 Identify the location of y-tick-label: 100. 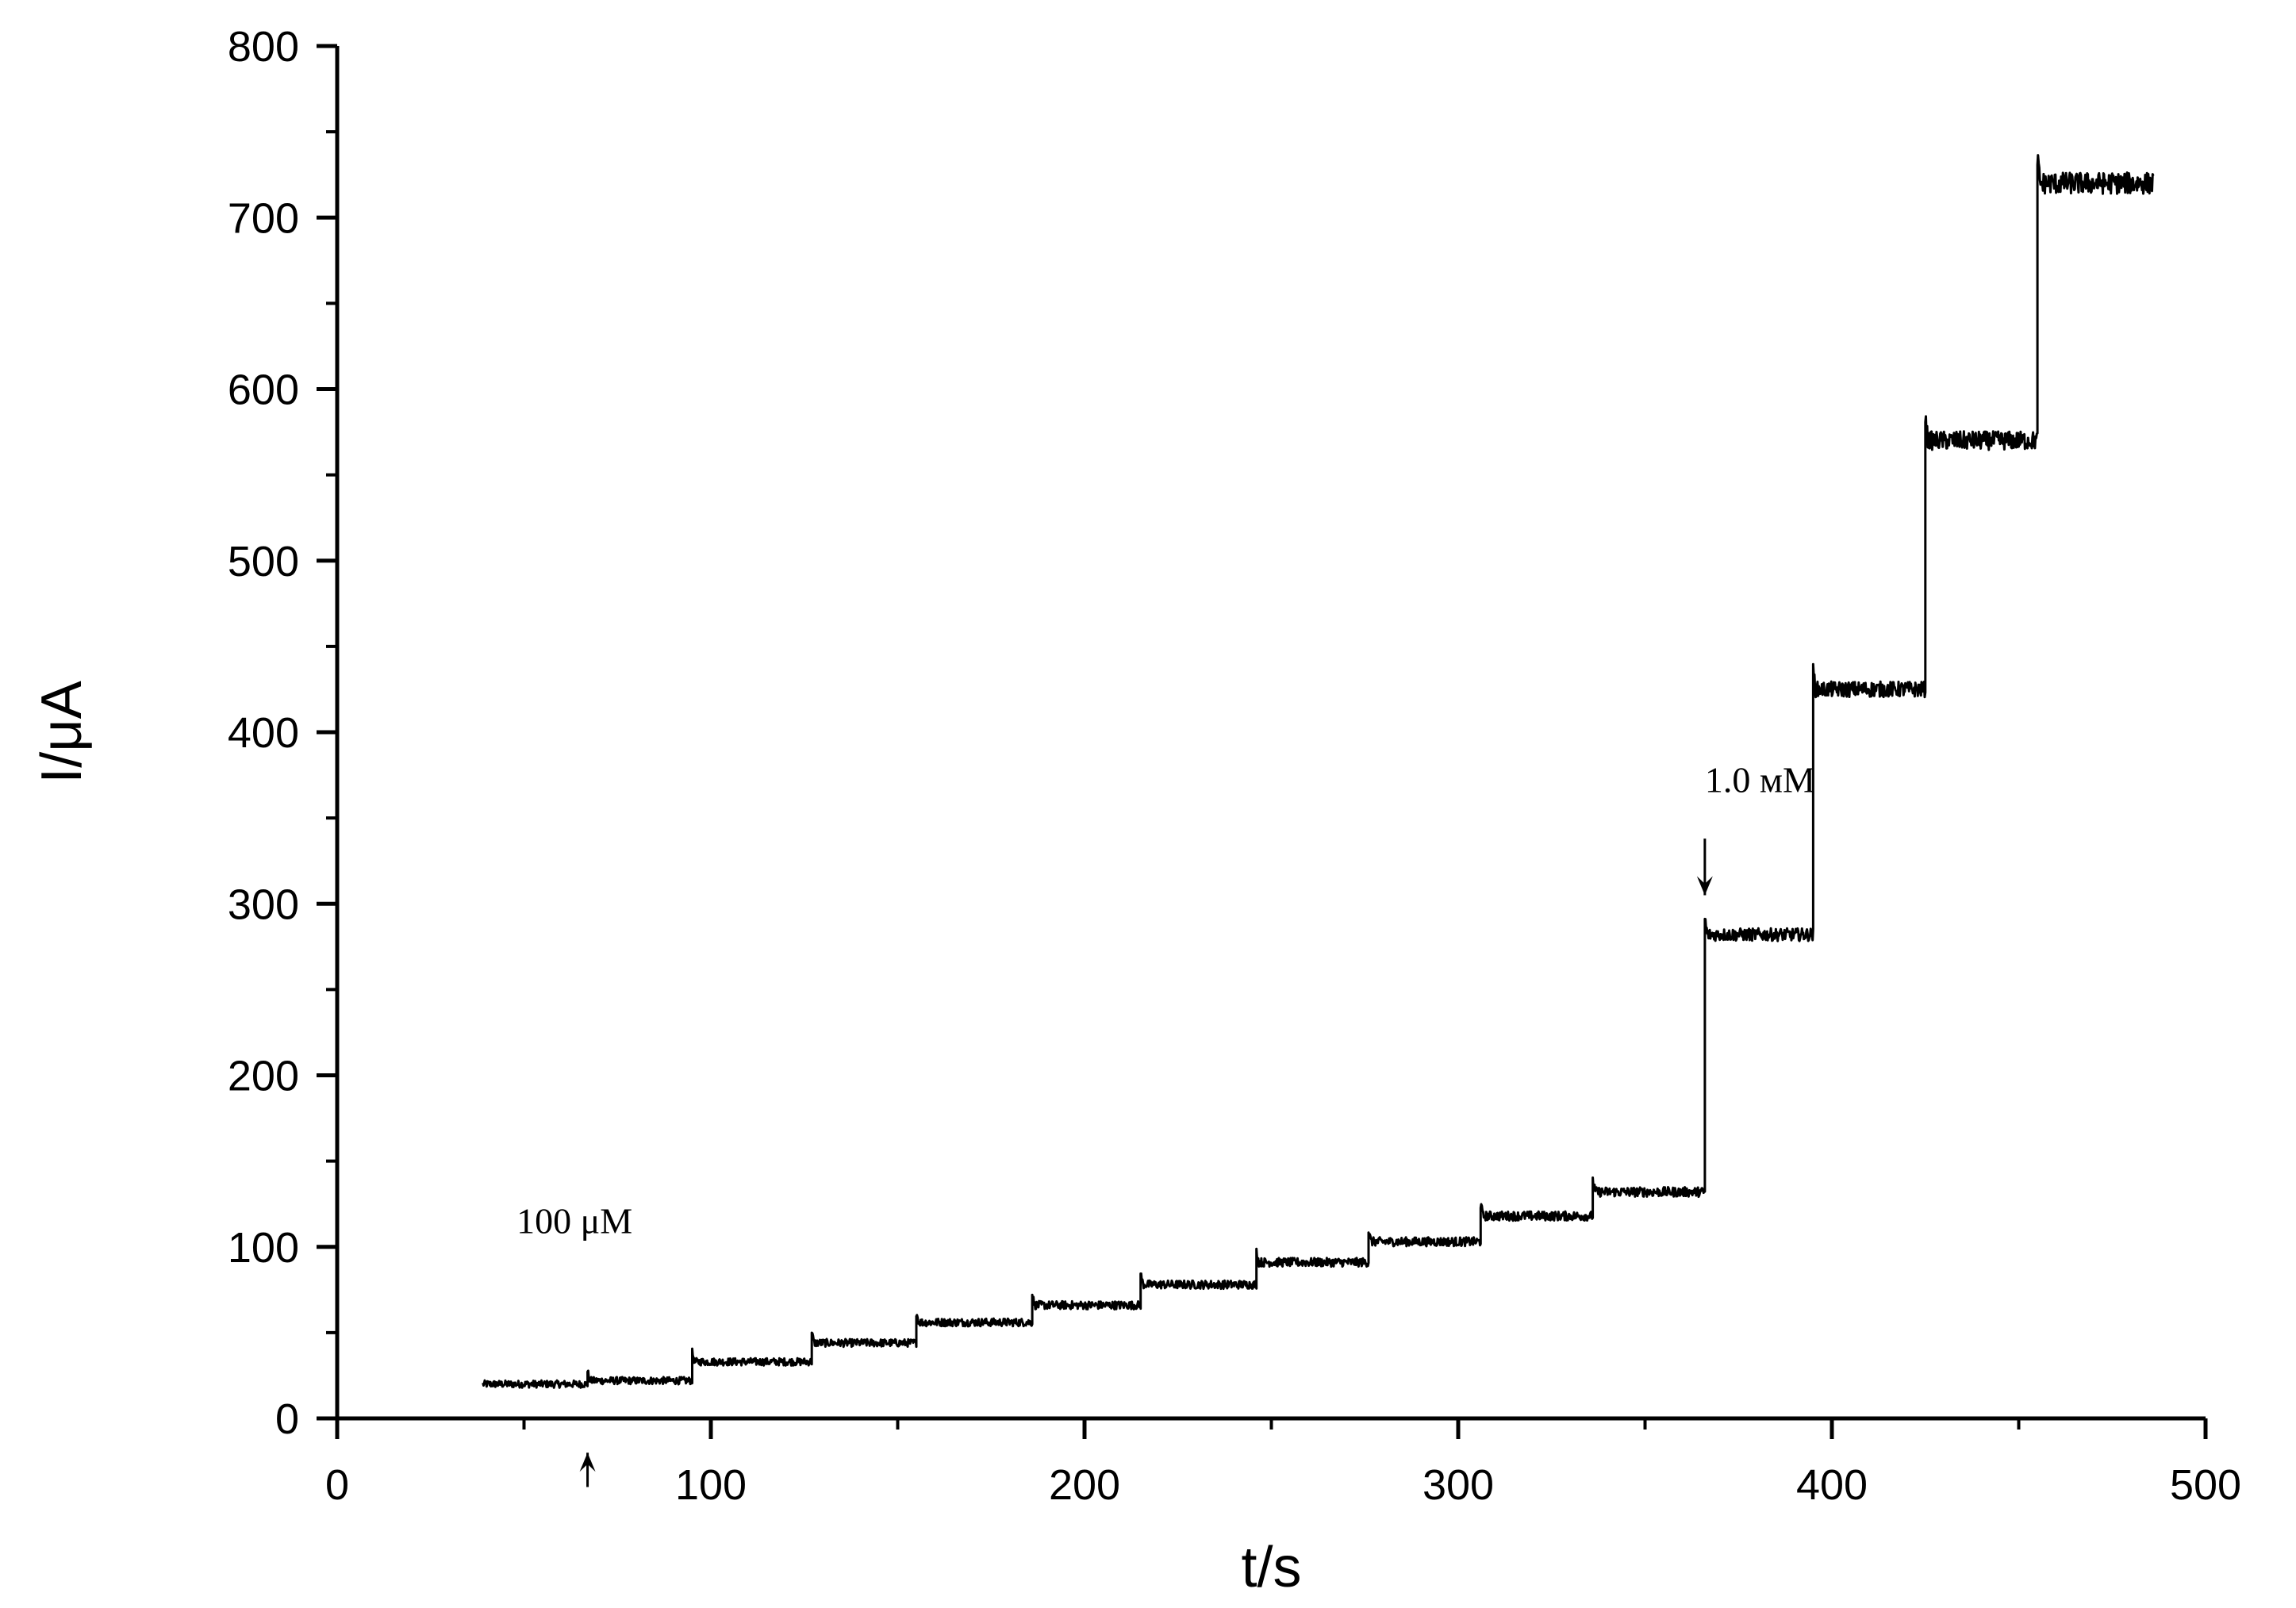
(263, 1248).